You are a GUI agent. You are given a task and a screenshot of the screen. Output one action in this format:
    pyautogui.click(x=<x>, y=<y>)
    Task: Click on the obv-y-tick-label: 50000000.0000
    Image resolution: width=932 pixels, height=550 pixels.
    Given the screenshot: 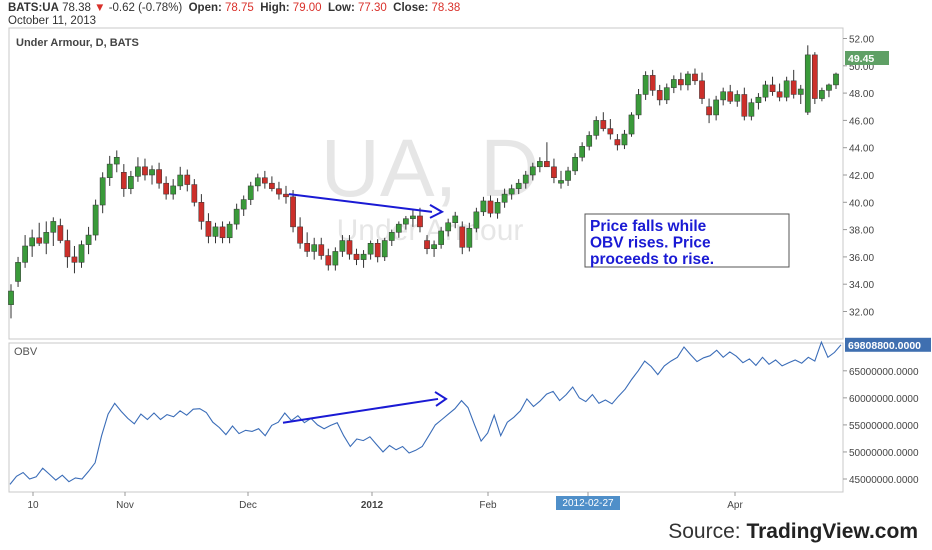 What is the action you would take?
    pyautogui.click(x=884, y=453)
    